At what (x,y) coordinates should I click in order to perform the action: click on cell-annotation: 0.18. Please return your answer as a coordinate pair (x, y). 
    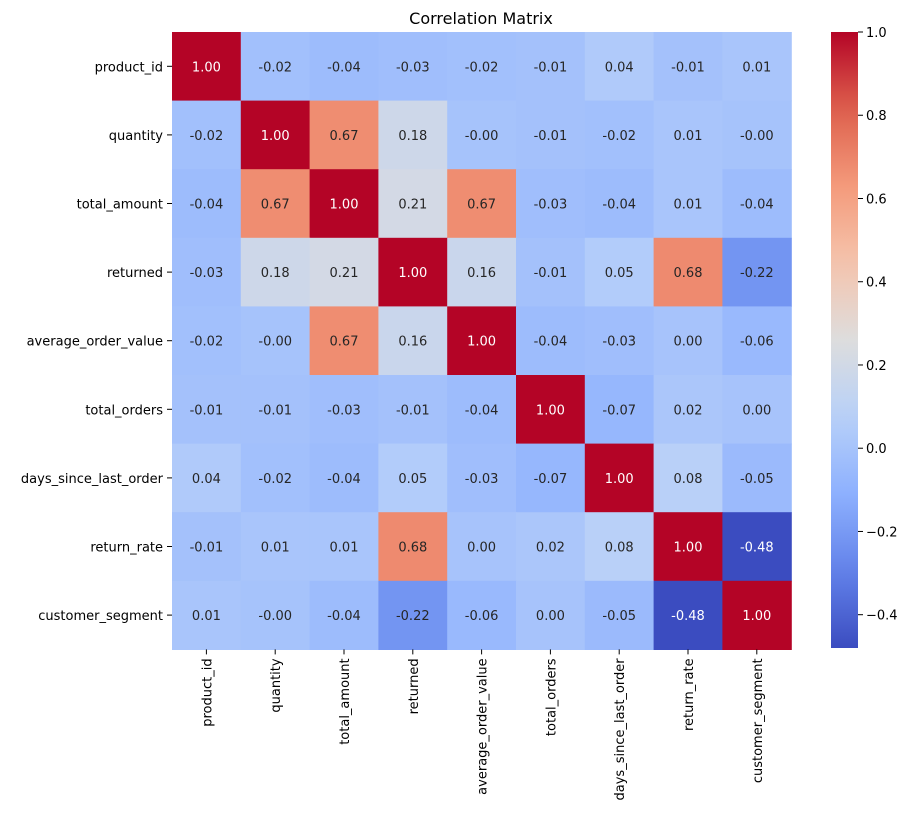
    Looking at the image, I should click on (412, 136).